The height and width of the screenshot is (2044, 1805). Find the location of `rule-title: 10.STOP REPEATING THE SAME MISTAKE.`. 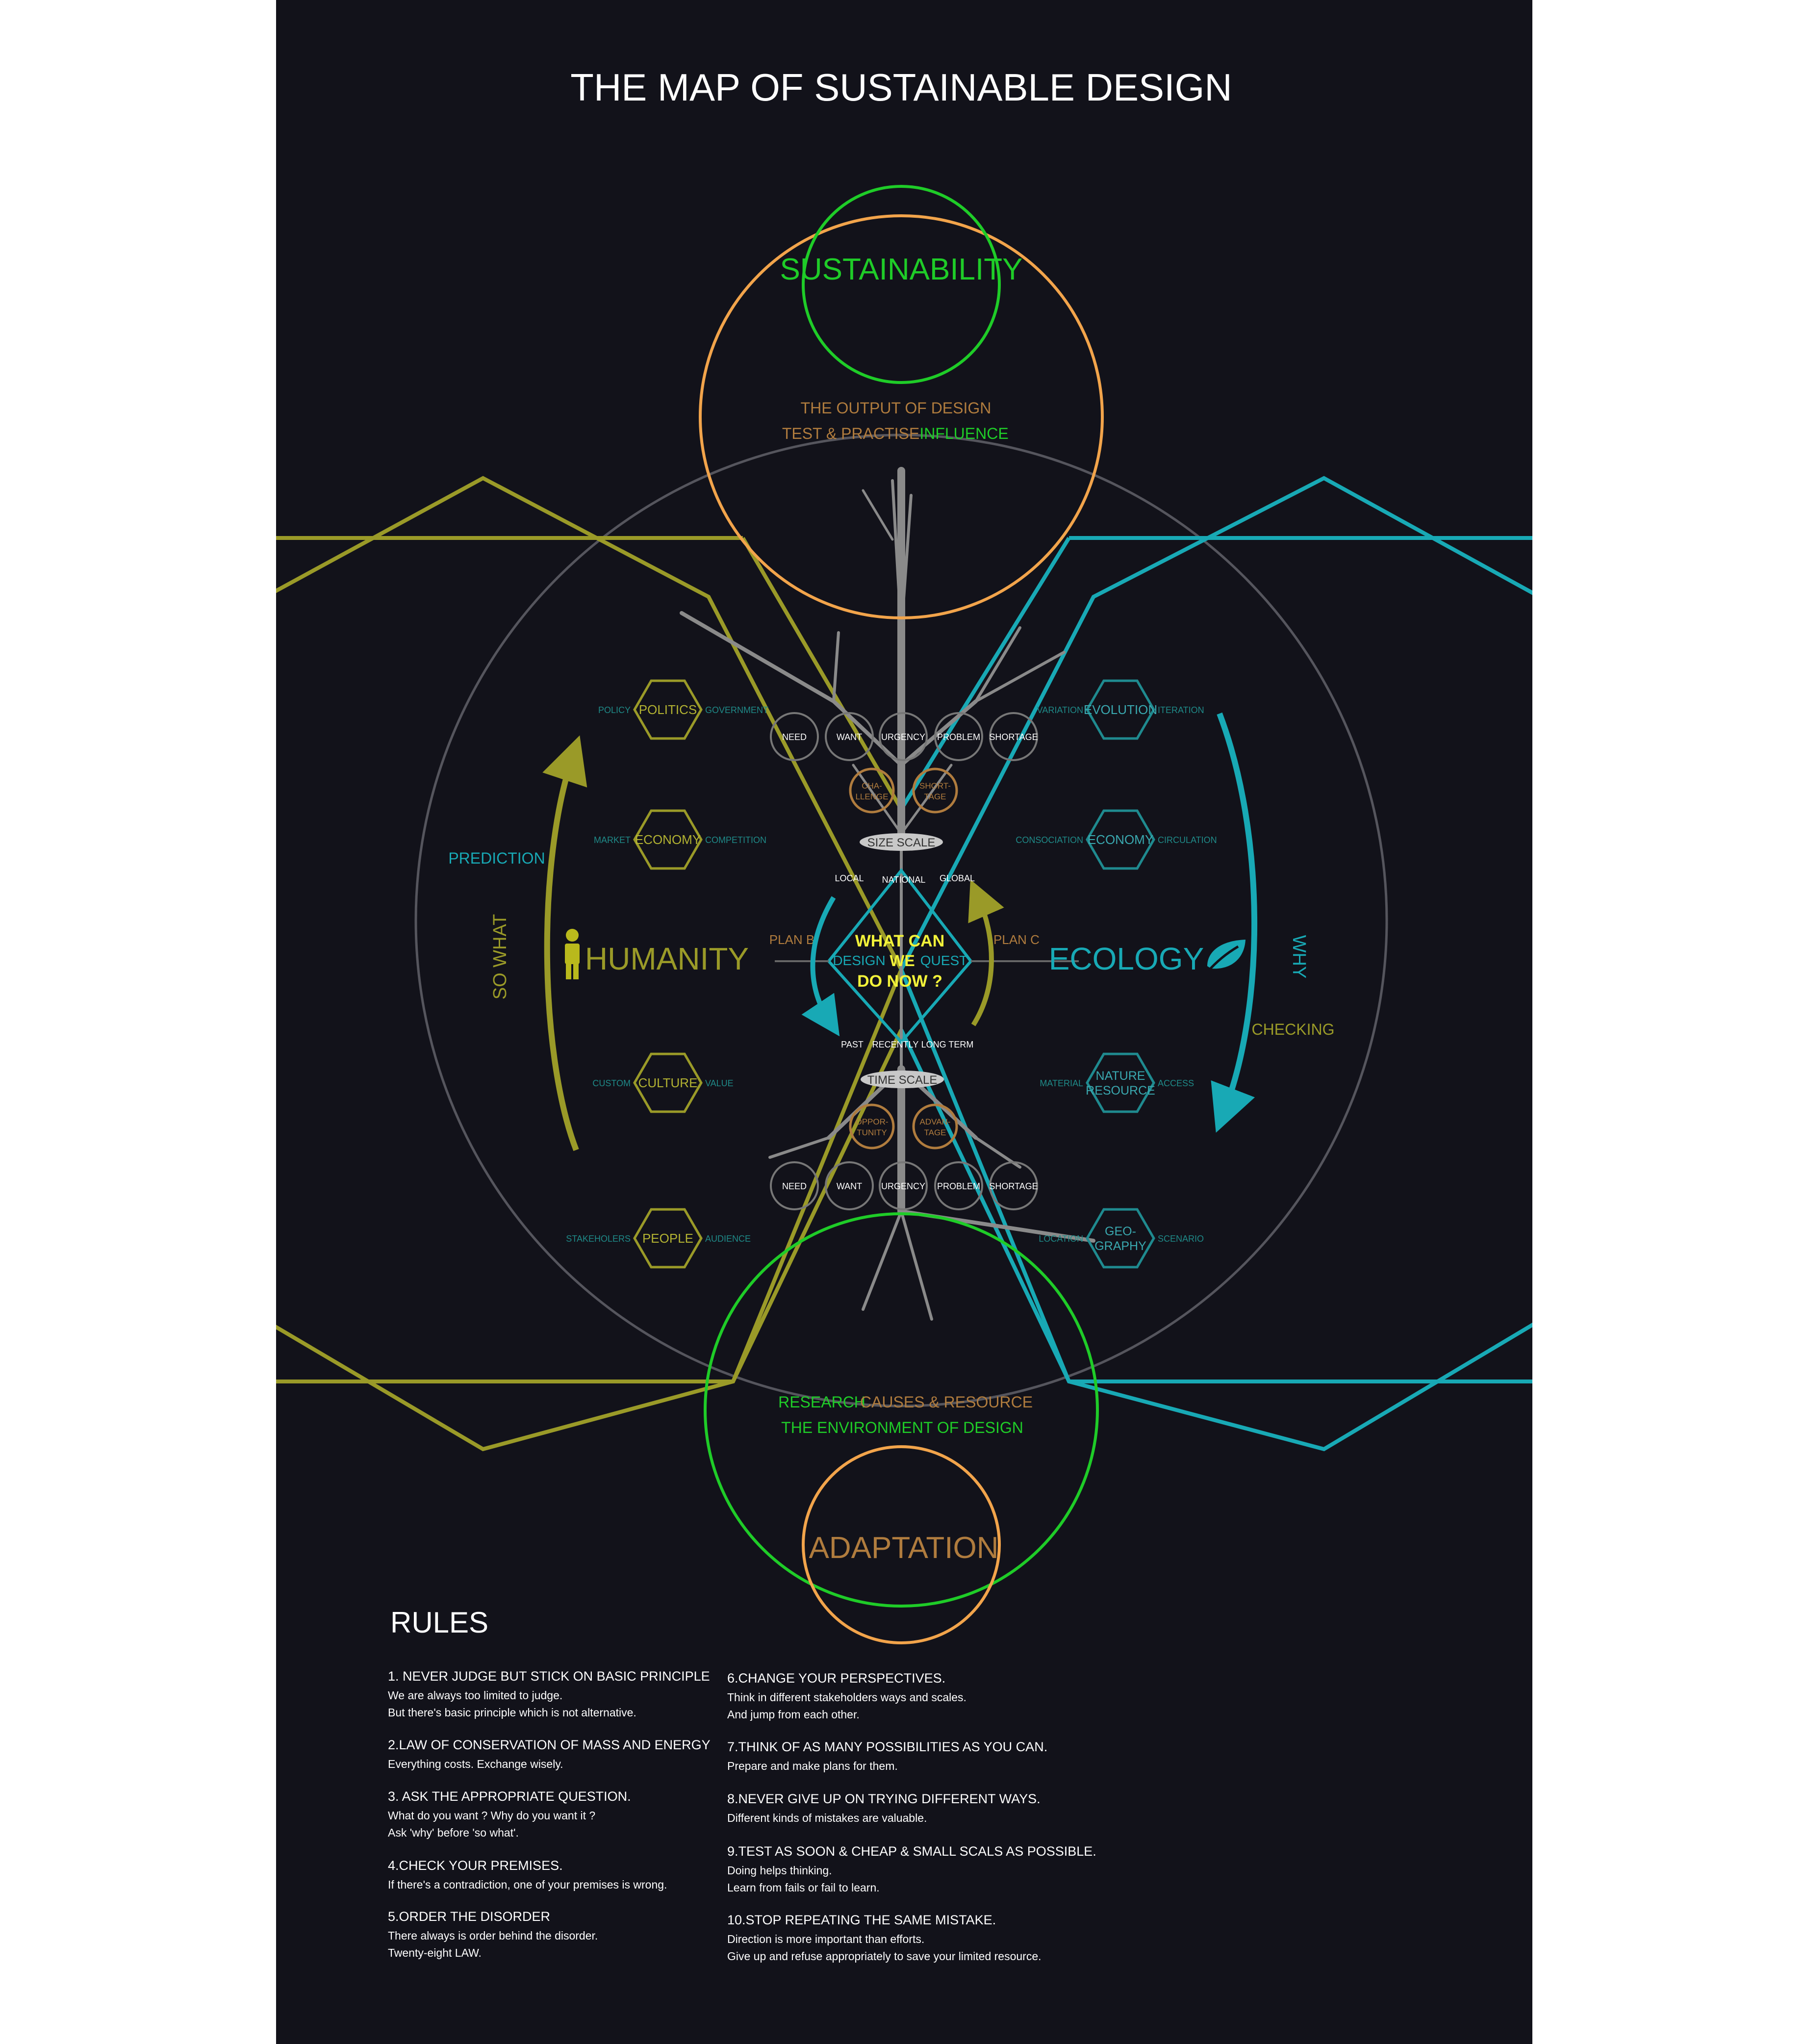

rule-title: 10.STOP REPEATING THE SAME MISTAKE. is located at coordinates (861, 1920).